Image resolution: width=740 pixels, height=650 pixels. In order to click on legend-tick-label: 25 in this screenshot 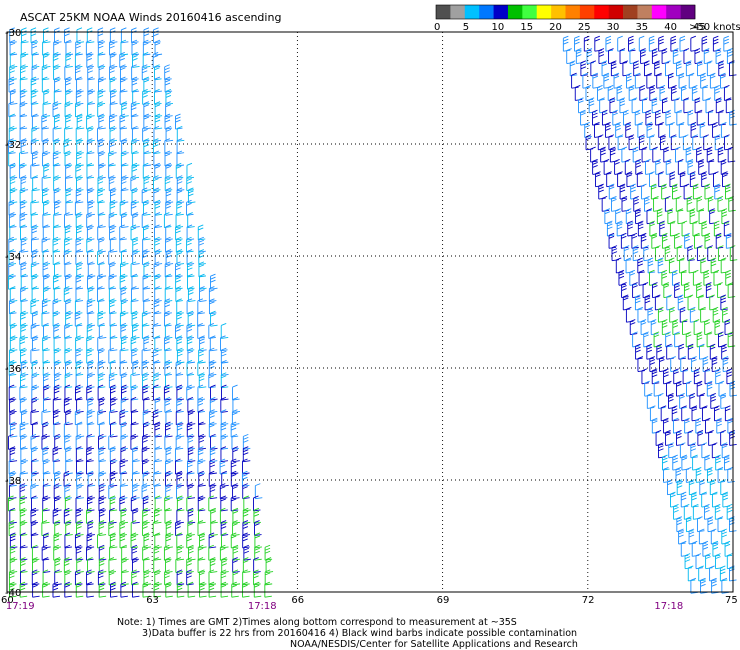, I will do `click(584, 27)`.